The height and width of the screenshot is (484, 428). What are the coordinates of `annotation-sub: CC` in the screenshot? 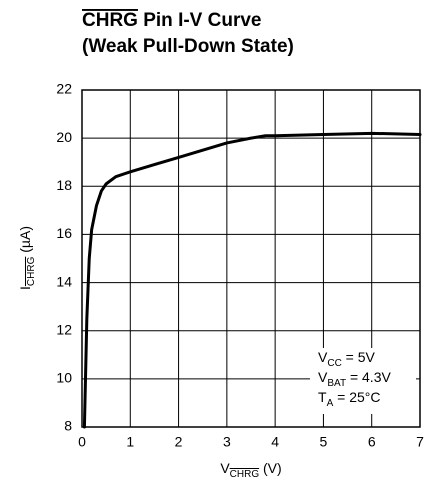 It's located at (334, 363).